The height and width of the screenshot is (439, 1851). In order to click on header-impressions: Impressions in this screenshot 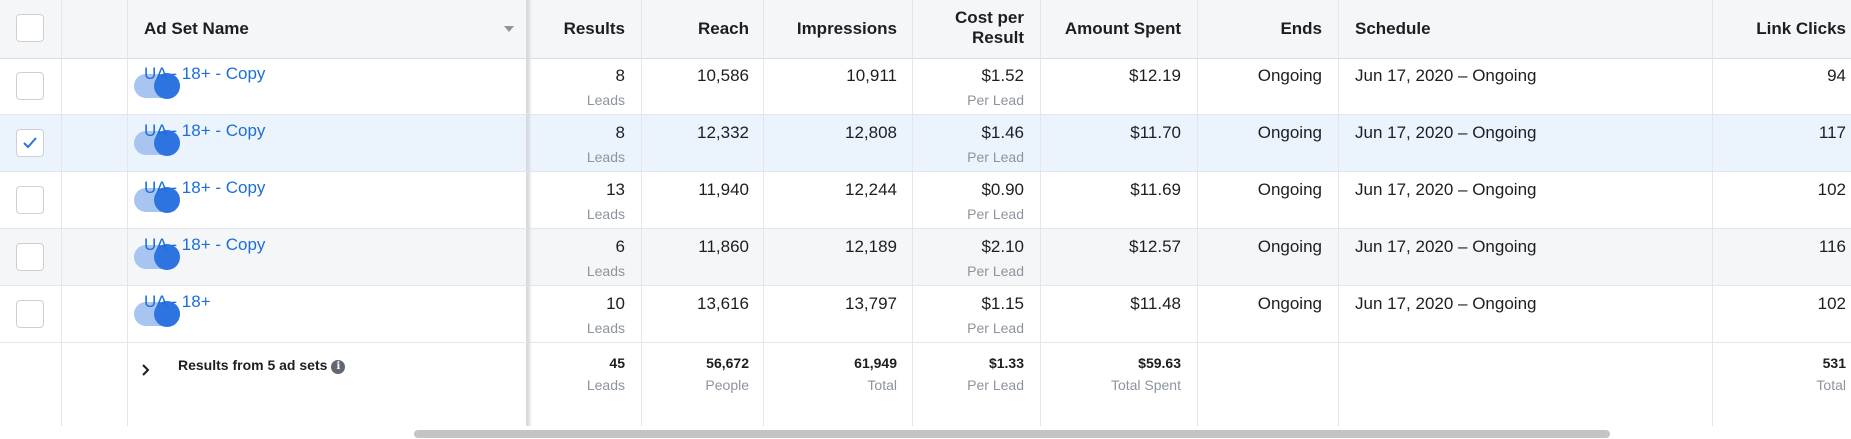, I will do `click(838, 29)`.